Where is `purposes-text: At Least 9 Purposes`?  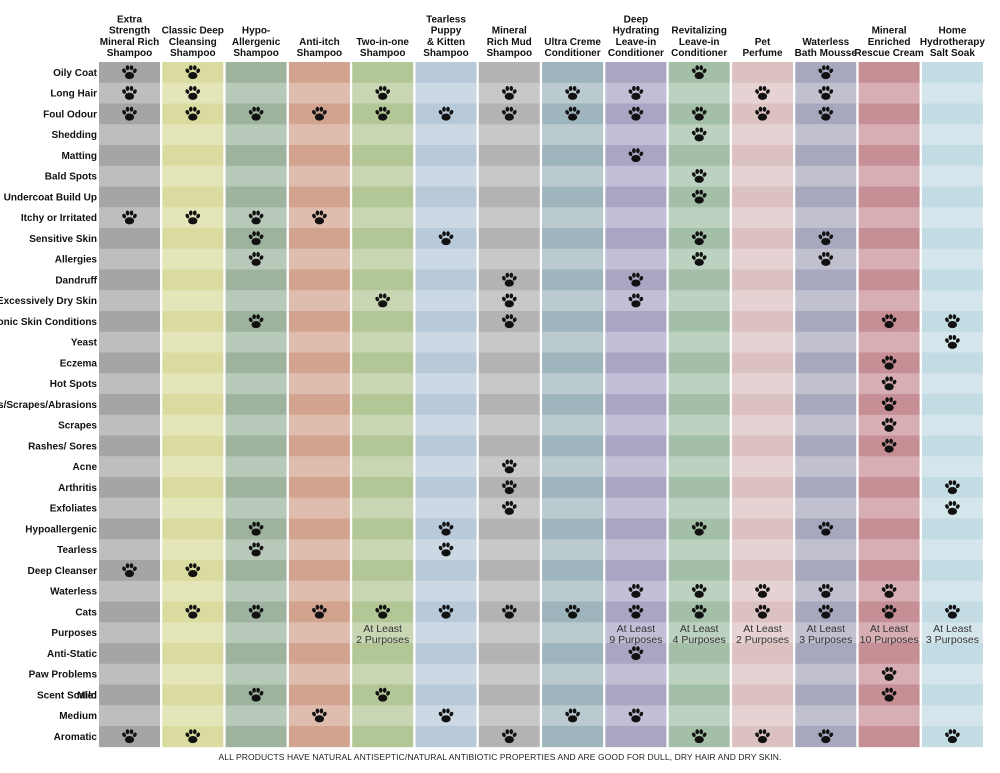 purposes-text: At Least 9 Purposes is located at coordinates (635, 634).